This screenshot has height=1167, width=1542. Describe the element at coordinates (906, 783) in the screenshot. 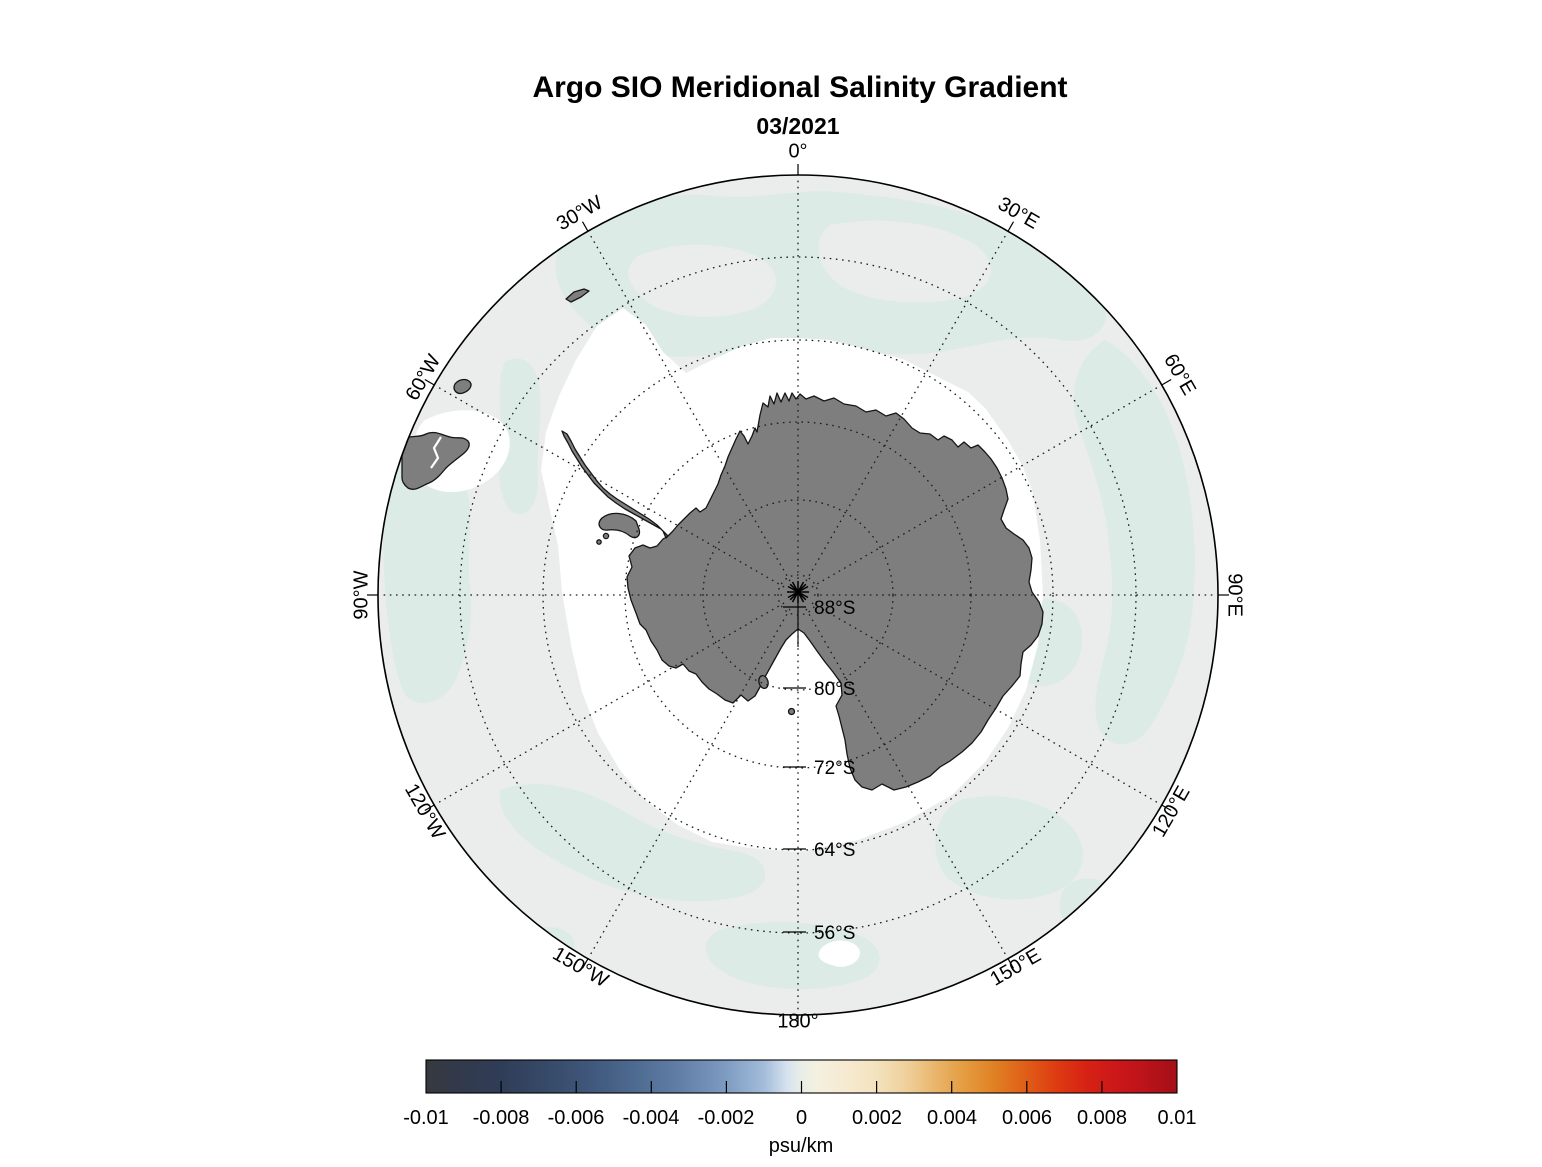

I see `meridian-150e` at that location.